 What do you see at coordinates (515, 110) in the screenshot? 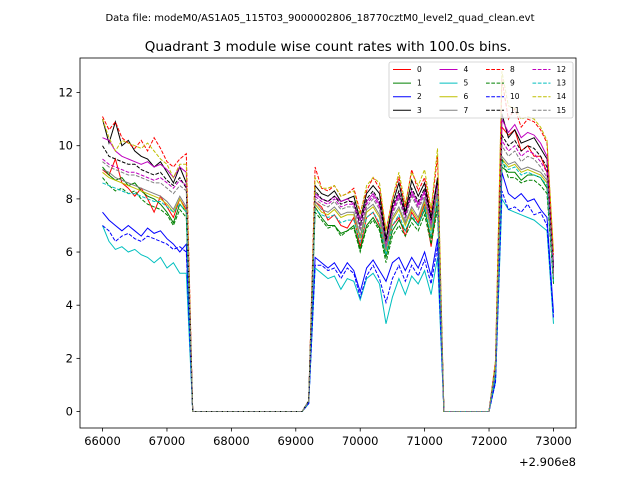
I see `legend-label-11: 11` at bounding box center [515, 110].